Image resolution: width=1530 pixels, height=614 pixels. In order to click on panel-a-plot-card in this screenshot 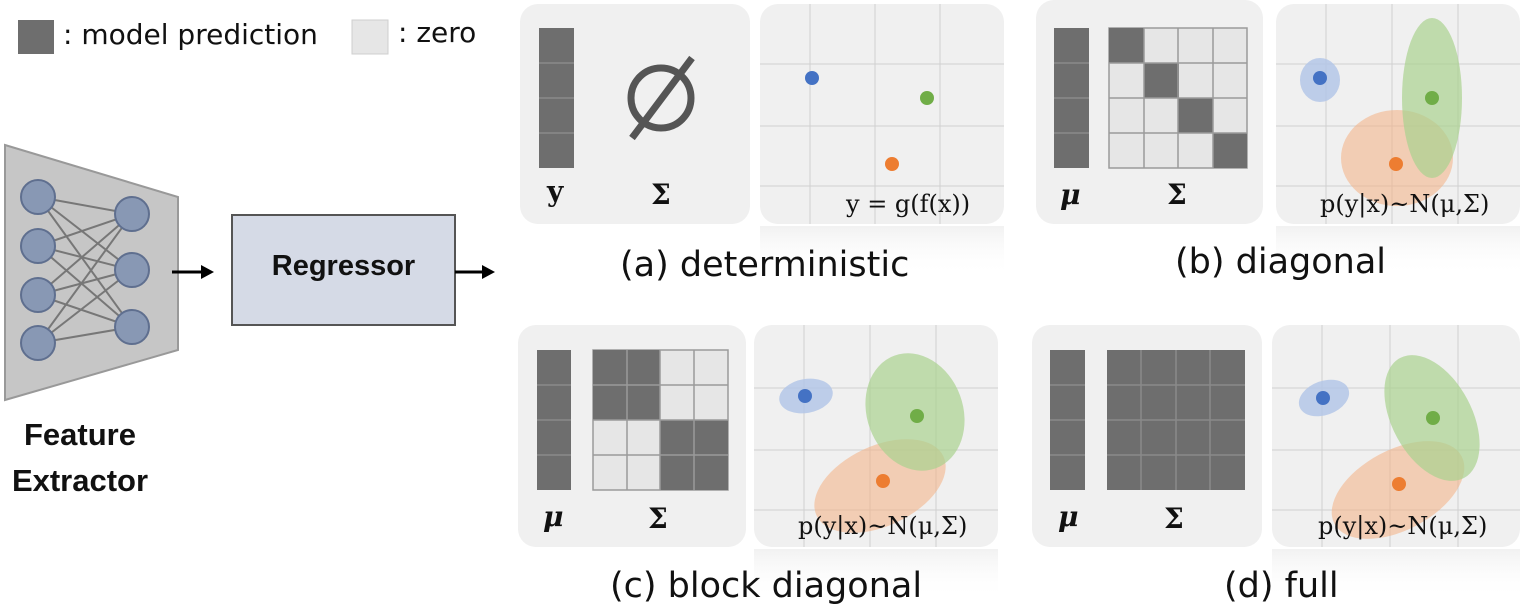, I will do `click(882, 114)`.